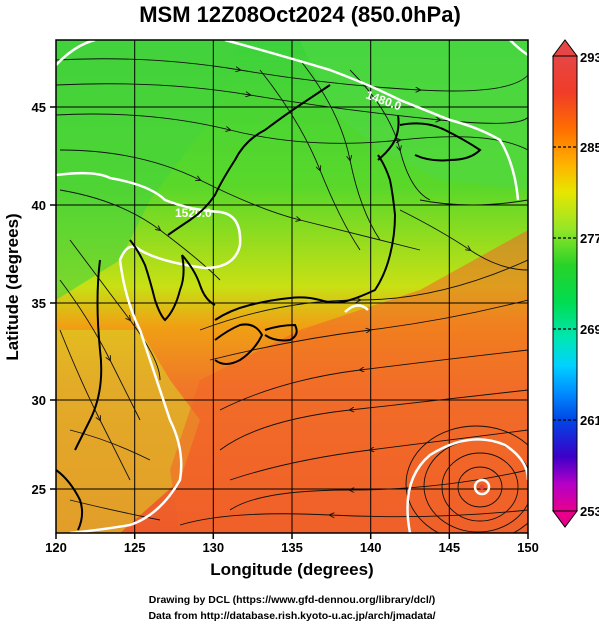 The height and width of the screenshot is (625, 599). Describe the element at coordinates (291, 569) in the screenshot. I see `x-axis-title: Longitude (degrees)` at that location.